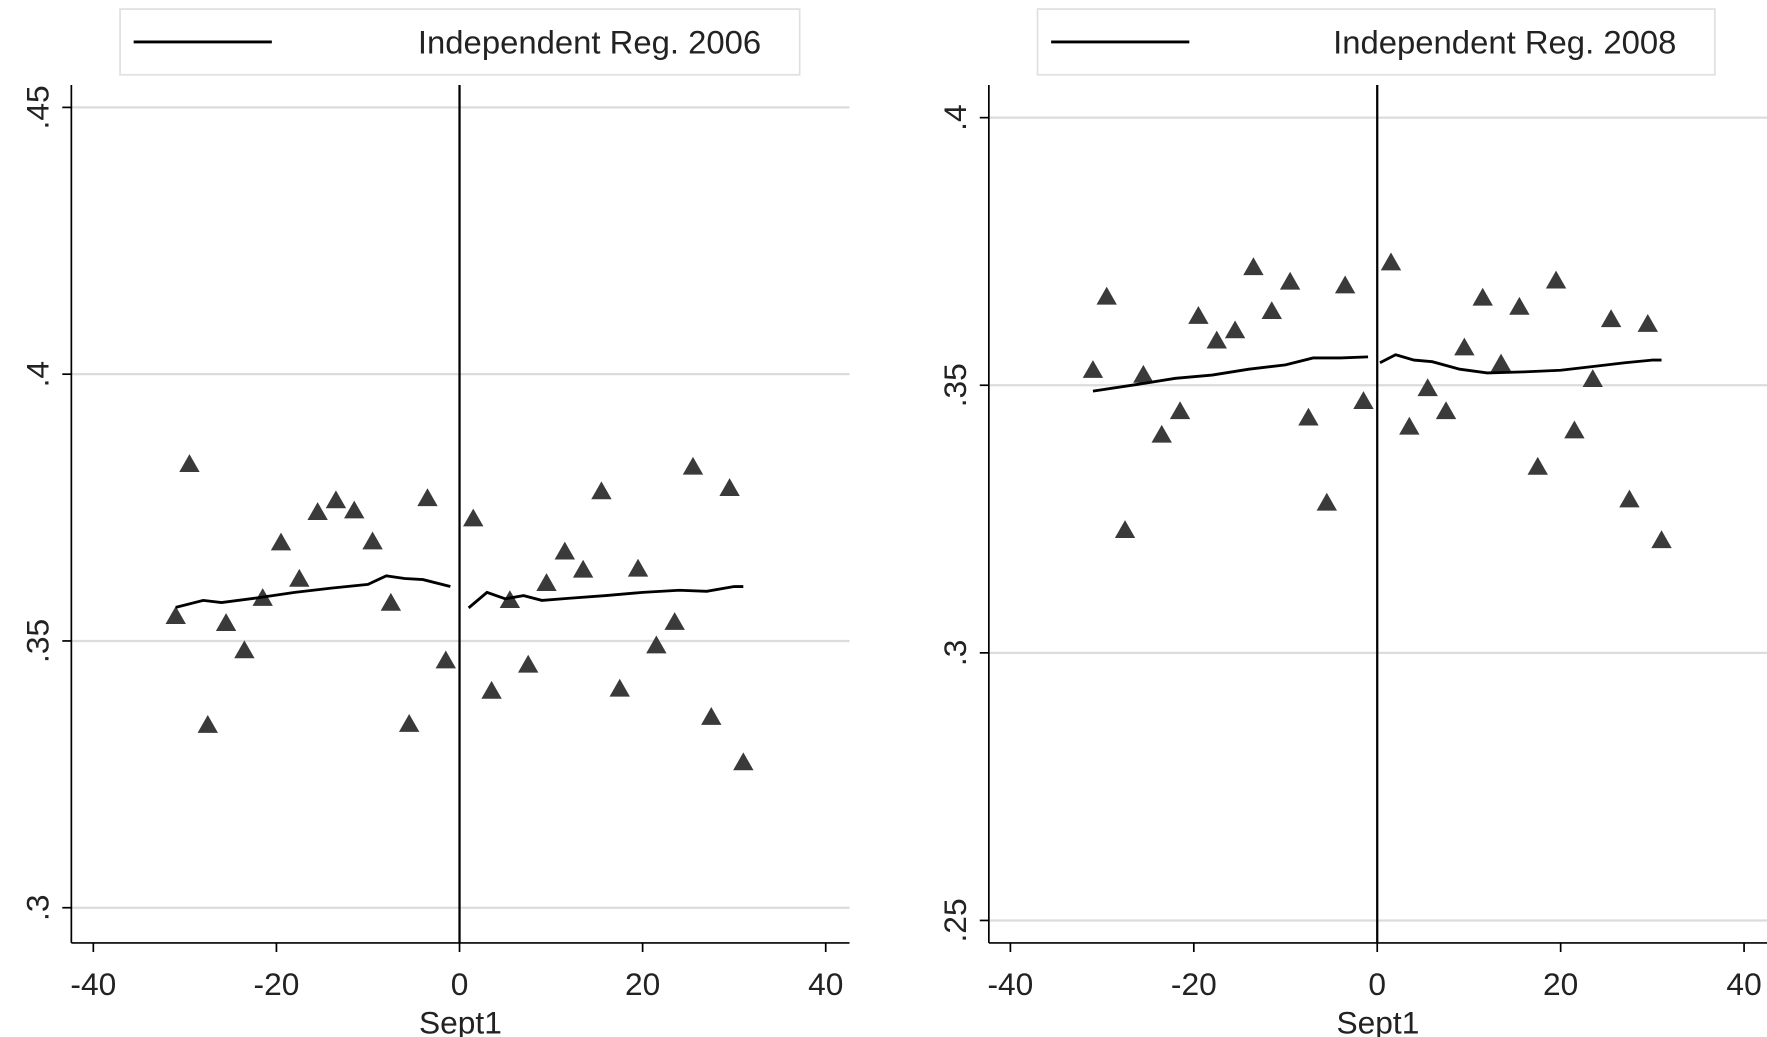 The width and height of the screenshot is (1767, 1037). I want to click on y-tick-label: .45, so click(38, 107).